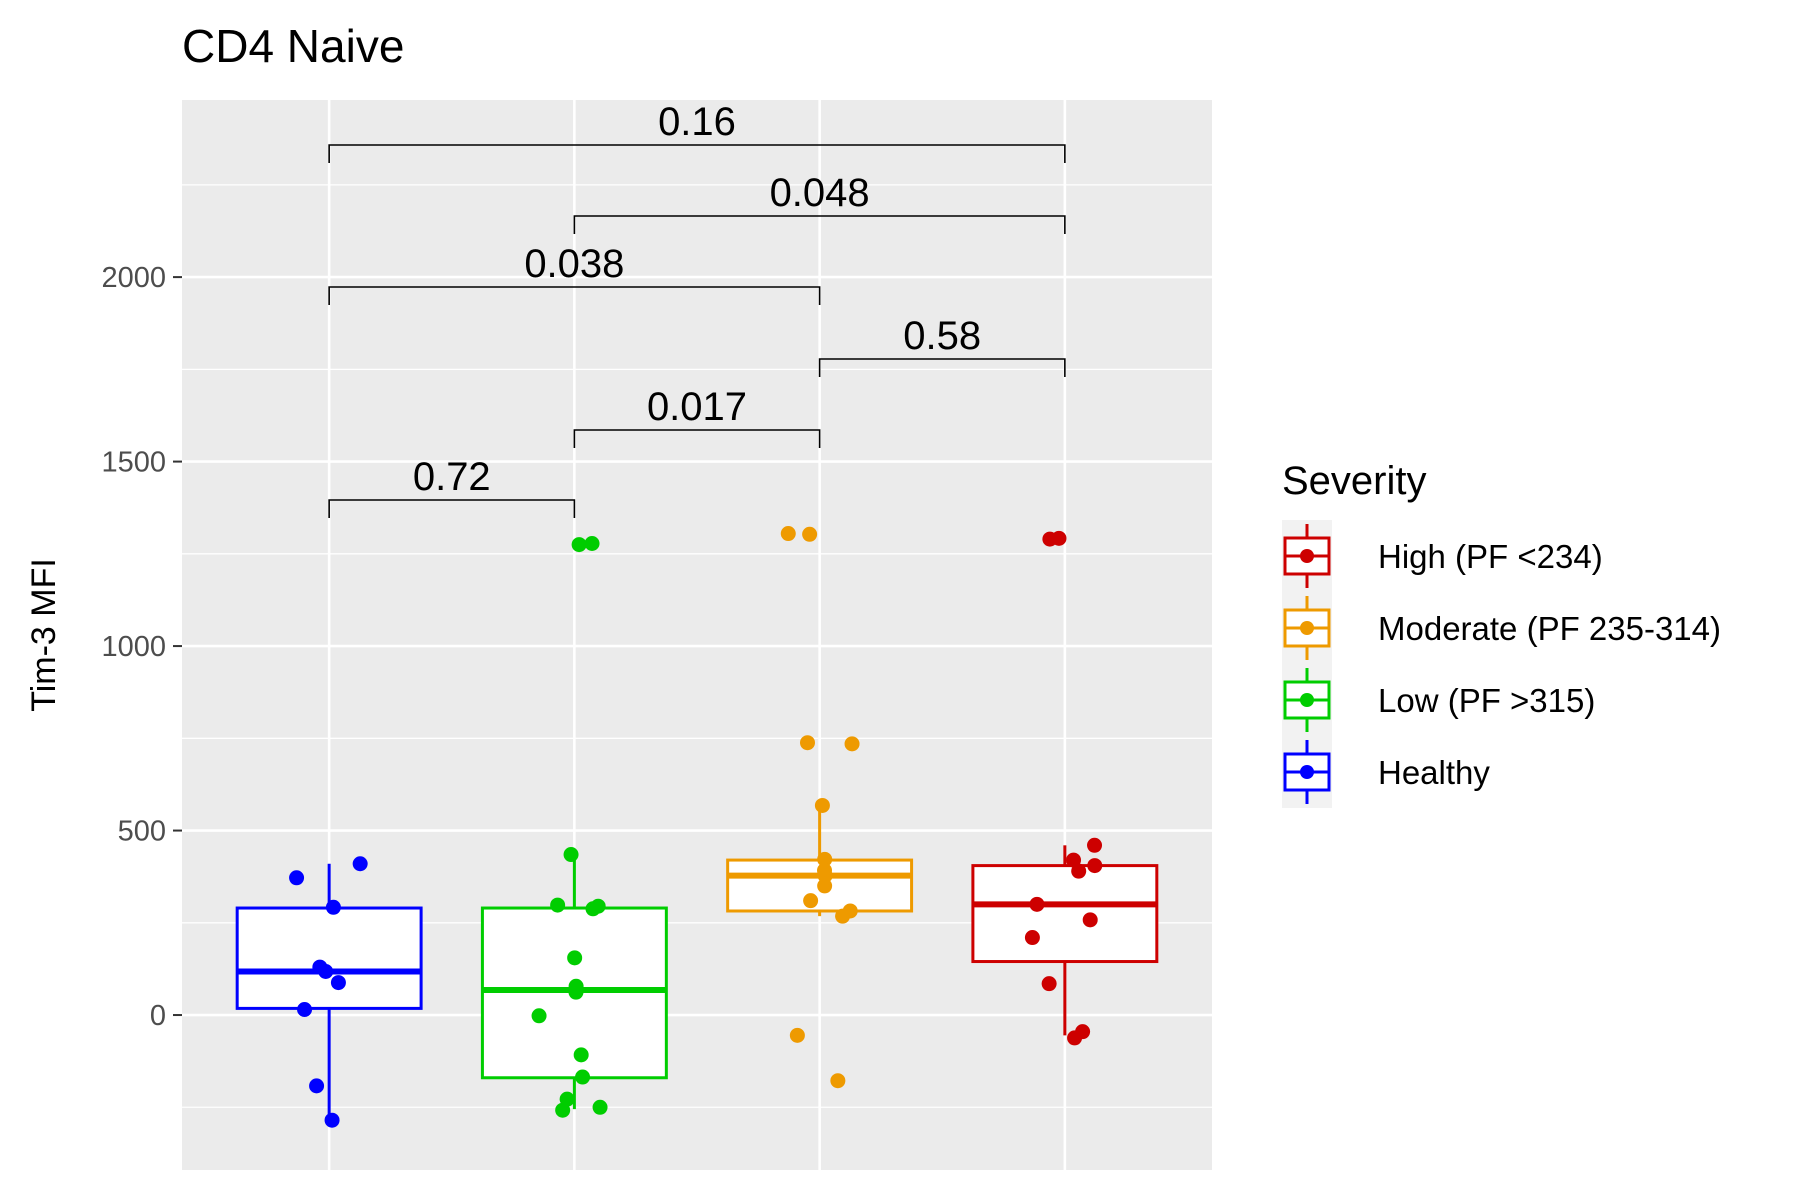  What do you see at coordinates (142, 832) in the screenshot?
I see `y-tick-label: 500` at bounding box center [142, 832].